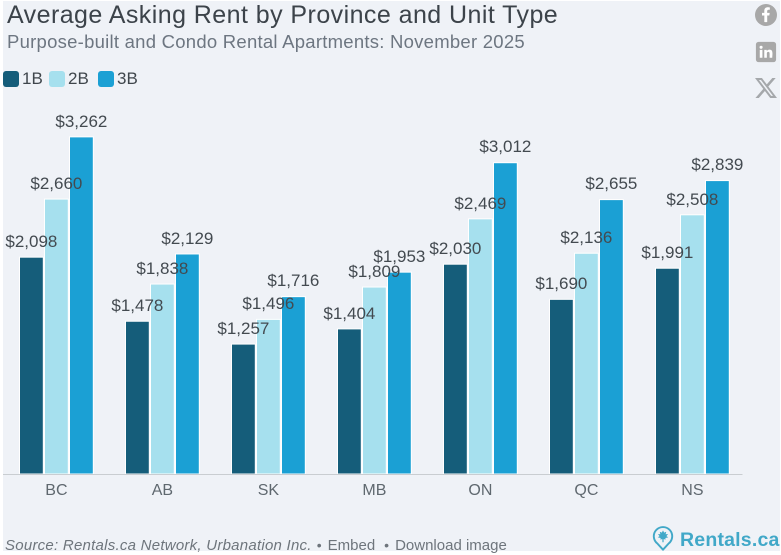 The width and height of the screenshot is (781, 555). What do you see at coordinates (765, 88) in the screenshot?
I see `x-icon` at bounding box center [765, 88].